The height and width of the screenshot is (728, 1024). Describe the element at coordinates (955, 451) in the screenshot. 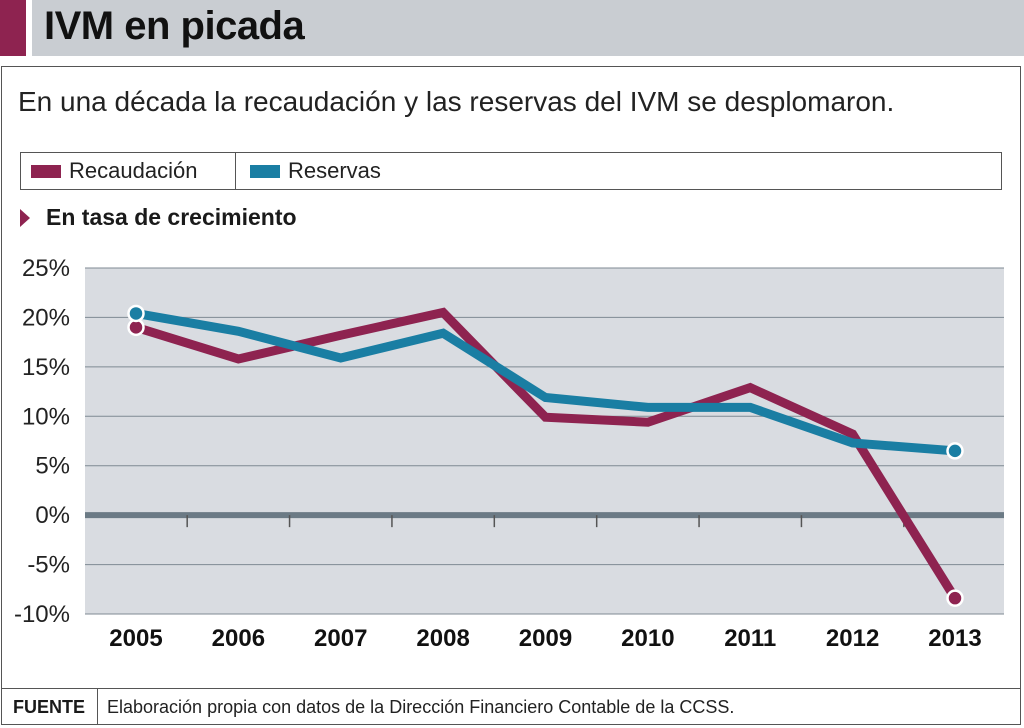

I see `data-point-reservas-2013` at that location.